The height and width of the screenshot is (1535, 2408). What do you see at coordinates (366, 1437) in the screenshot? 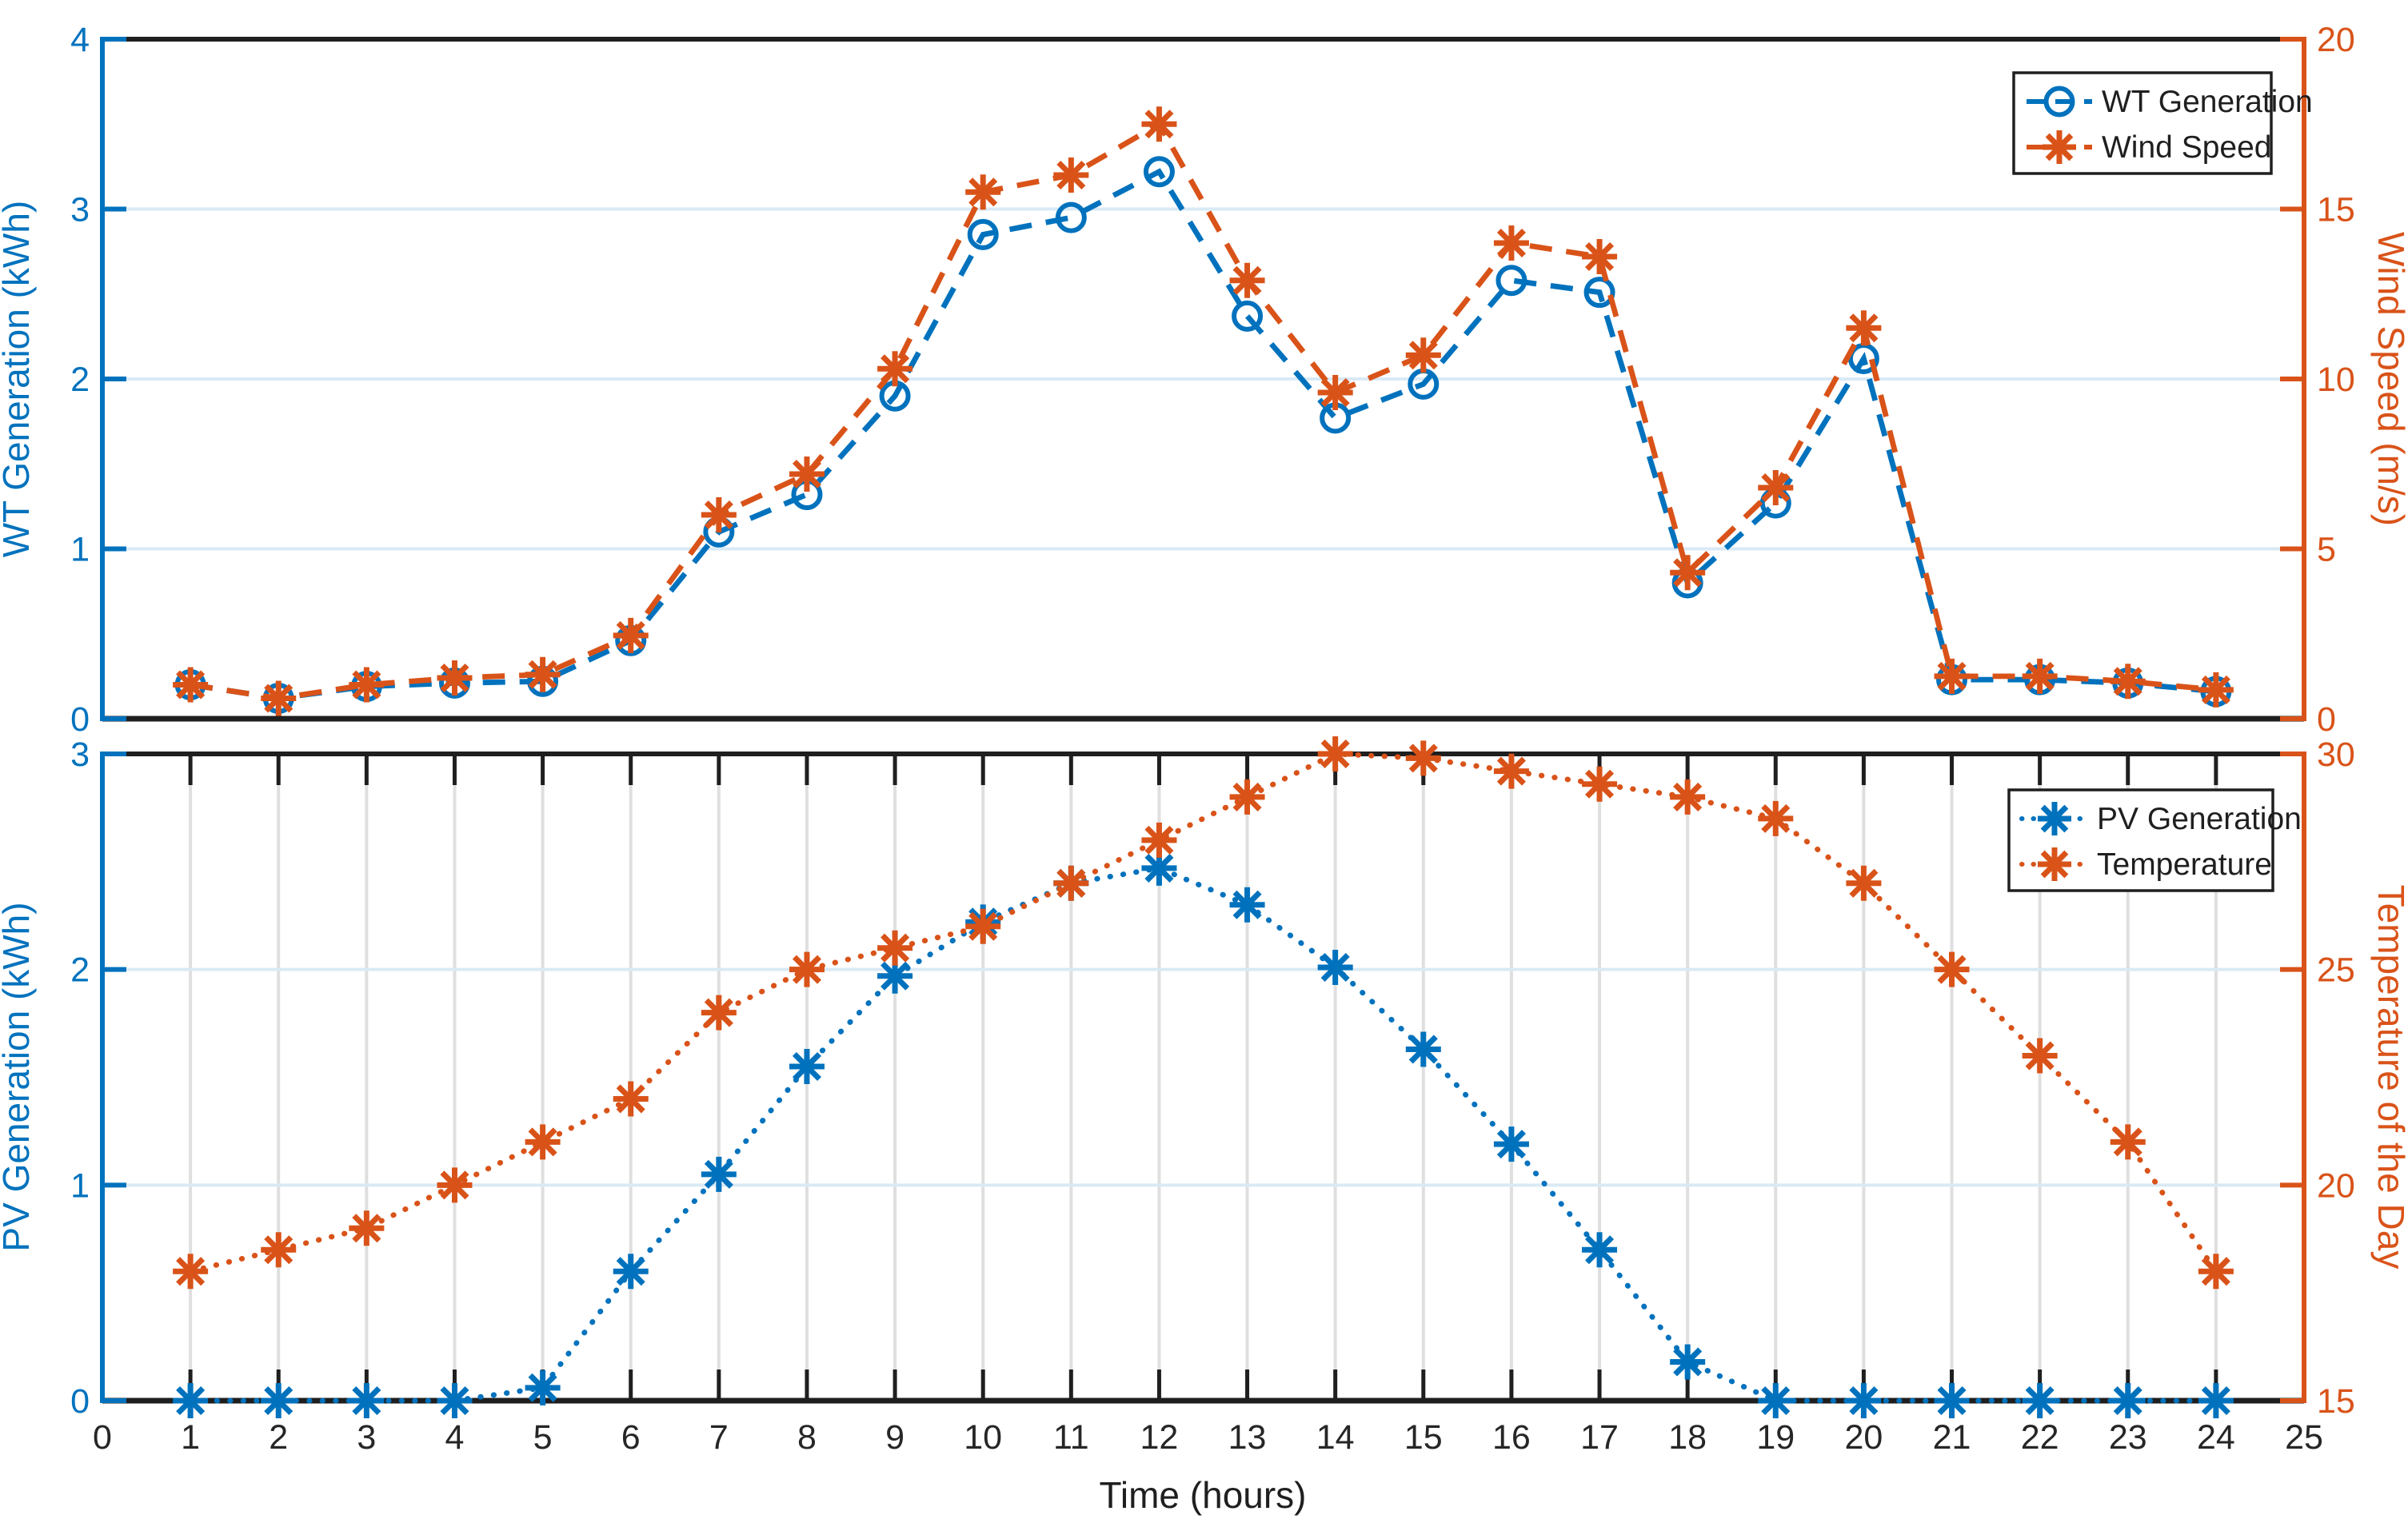
I see `x-tick-label: 3` at bounding box center [366, 1437].